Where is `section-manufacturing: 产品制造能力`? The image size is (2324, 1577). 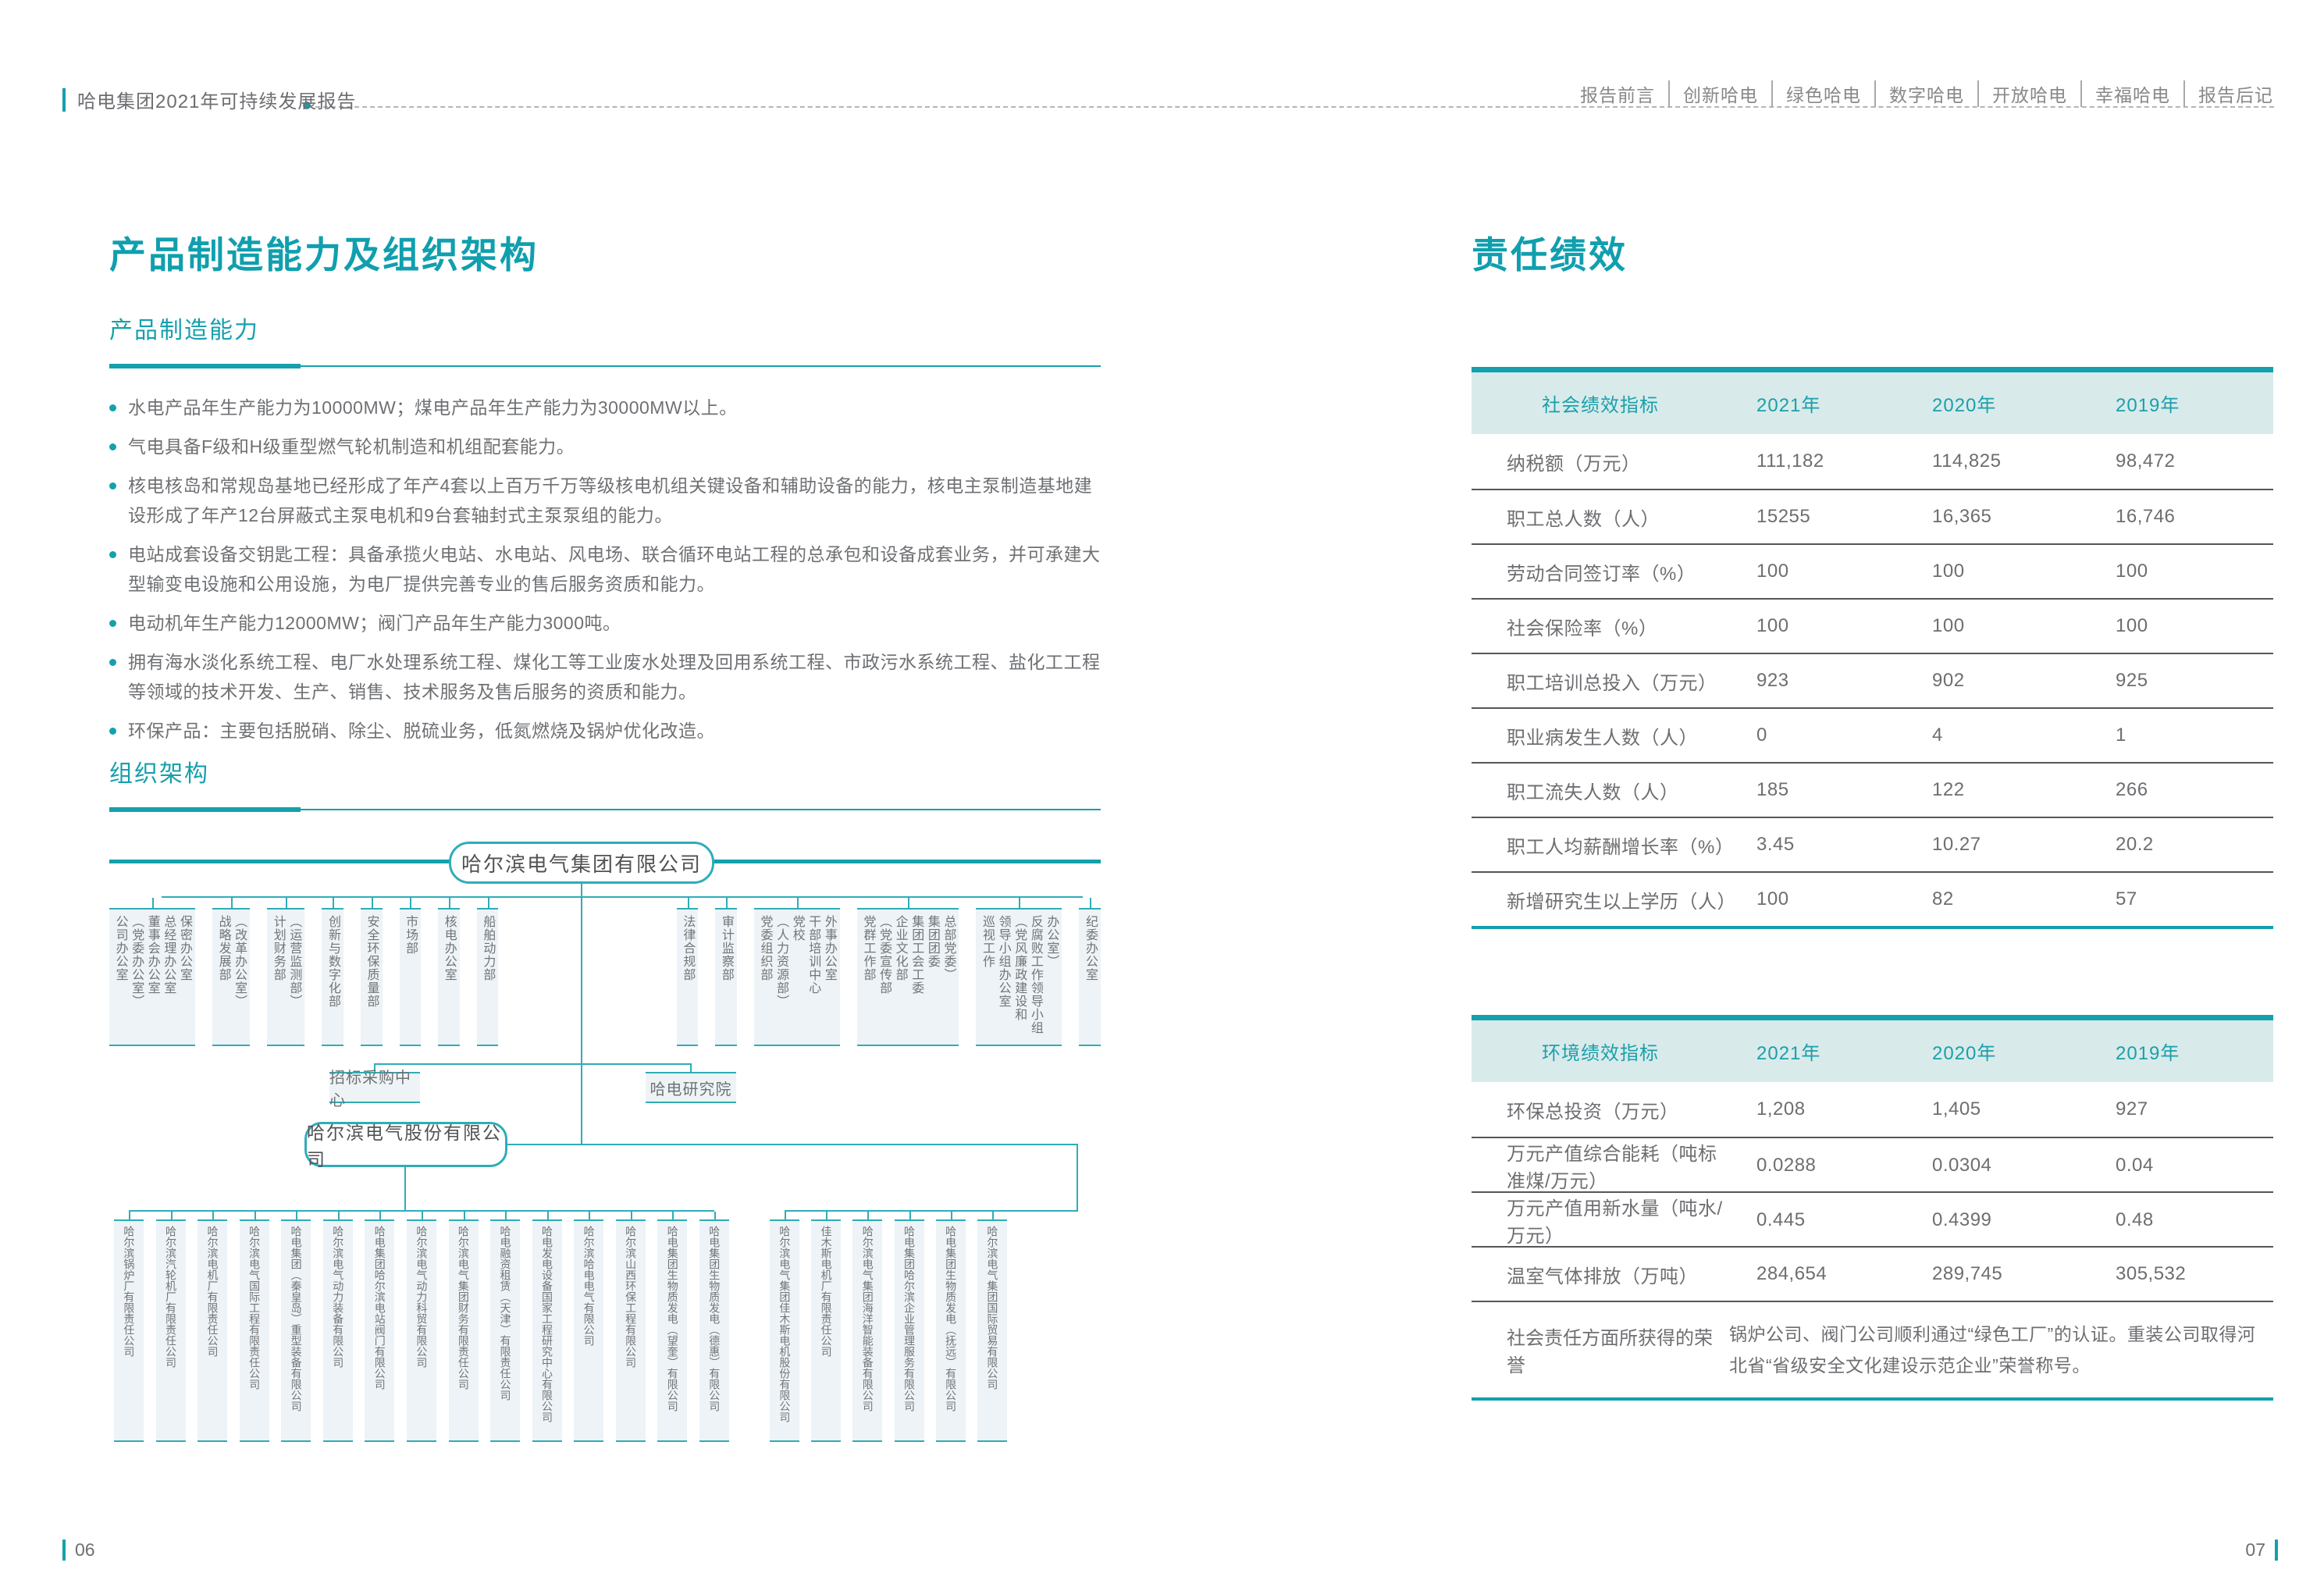 section-manufacturing: 产品制造能力 is located at coordinates (605, 339).